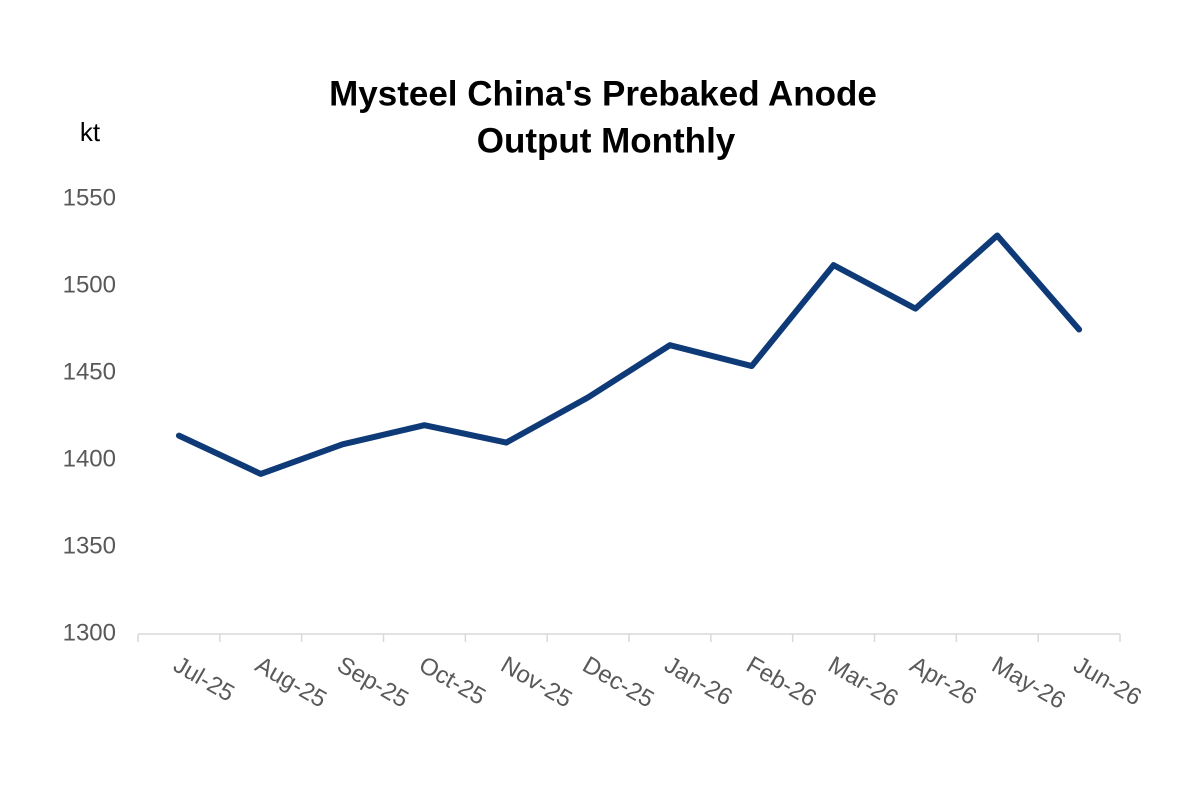 The height and width of the screenshot is (800, 1200). Describe the element at coordinates (89, 371) in the screenshot. I see `y-tick-label: 1450` at that location.